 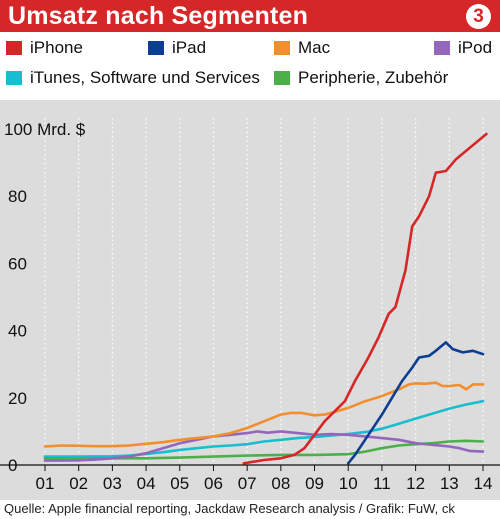 What do you see at coordinates (14, 48) in the screenshot?
I see `legend-swatch-iphone` at bounding box center [14, 48].